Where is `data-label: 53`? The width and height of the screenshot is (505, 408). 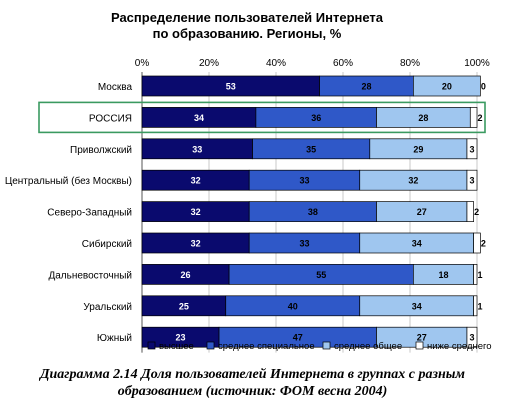
data-label: 53 is located at coordinates (231, 87).